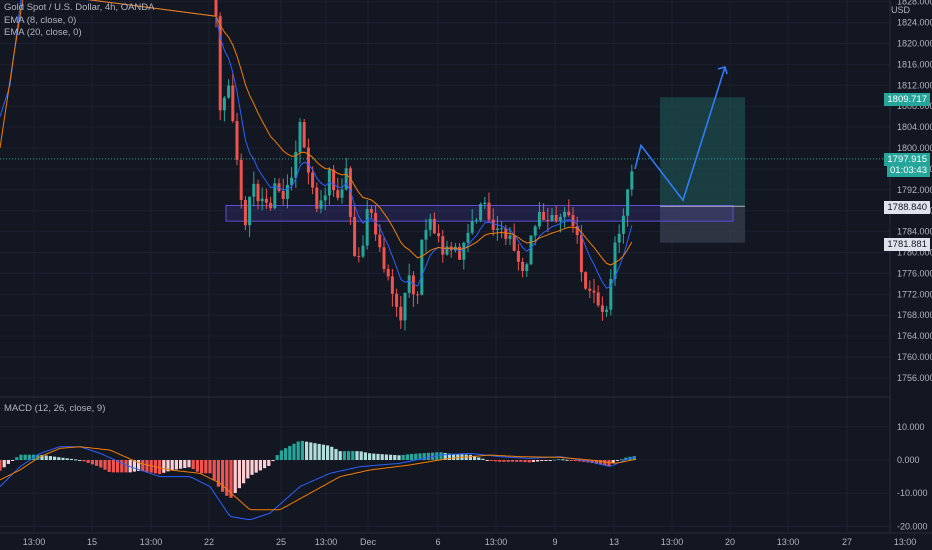 Image resolution: width=932 pixels, height=550 pixels. Describe the element at coordinates (702, 224) in the screenshot. I see `stop-loss-zone` at that location.